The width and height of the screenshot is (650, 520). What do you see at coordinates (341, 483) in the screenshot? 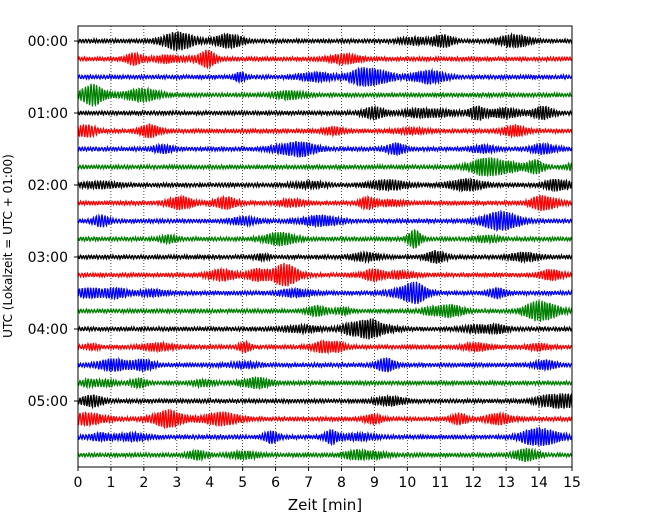
I see `x-tick-label: 8` at bounding box center [341, 483].